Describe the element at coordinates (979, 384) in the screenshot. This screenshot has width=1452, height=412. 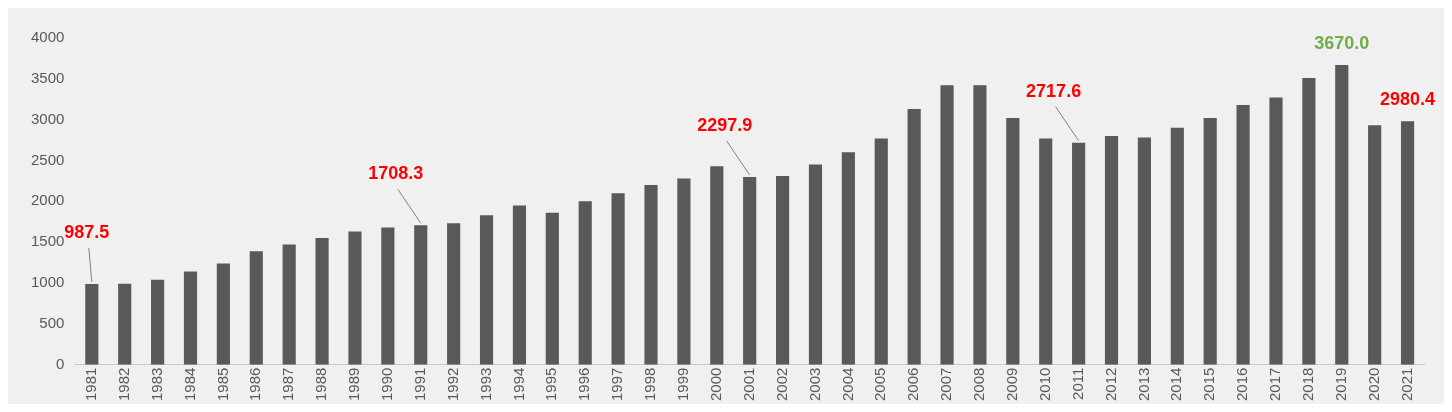
I see `x-tick-label: 2008` at that location.